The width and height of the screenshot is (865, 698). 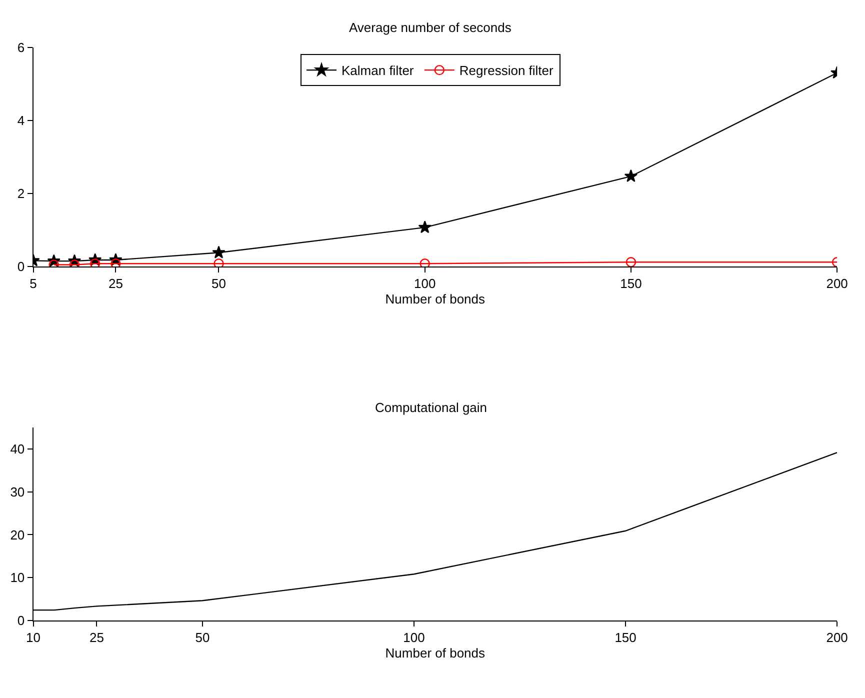 I want to click on legend-label: Kalman filter, so click(x=378, y=70).